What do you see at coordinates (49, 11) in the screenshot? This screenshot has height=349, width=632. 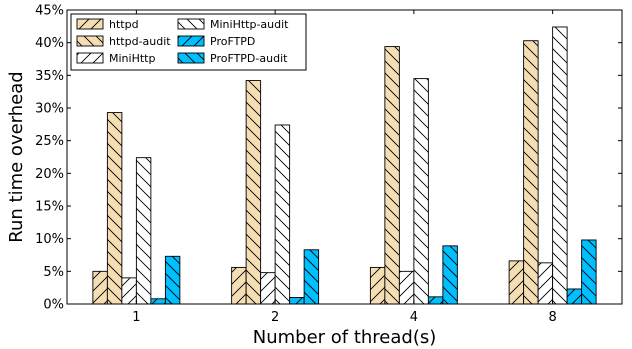 I see `y-tick-label: 45%` at bounding box center [49, 11].